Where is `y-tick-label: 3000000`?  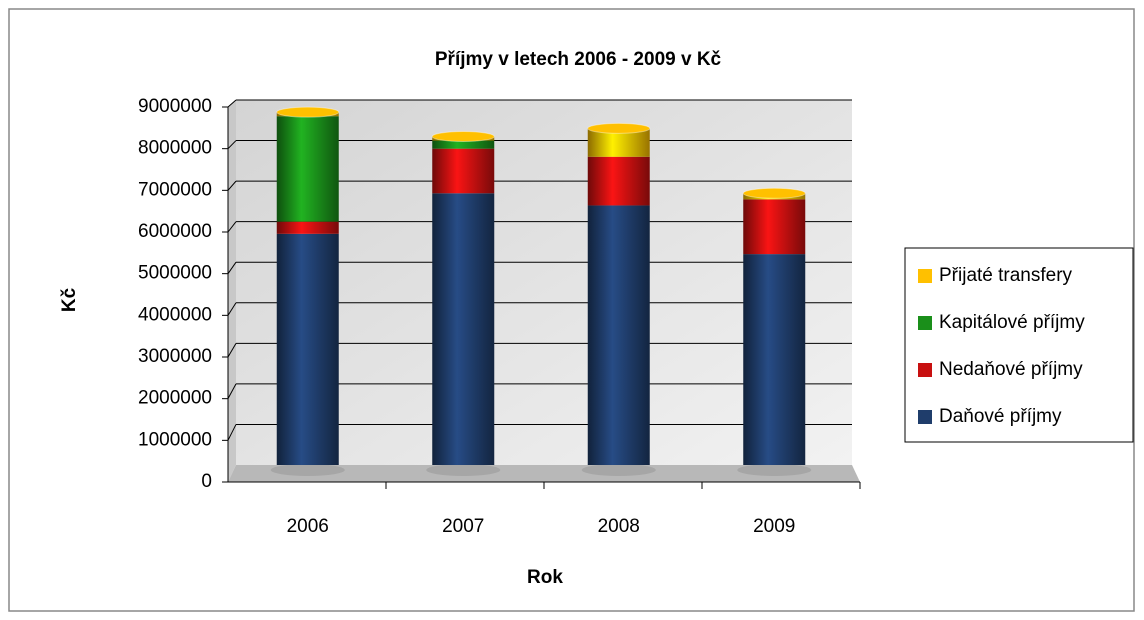 y-tick-label: 3000000 is located at coordinates (175, 356).